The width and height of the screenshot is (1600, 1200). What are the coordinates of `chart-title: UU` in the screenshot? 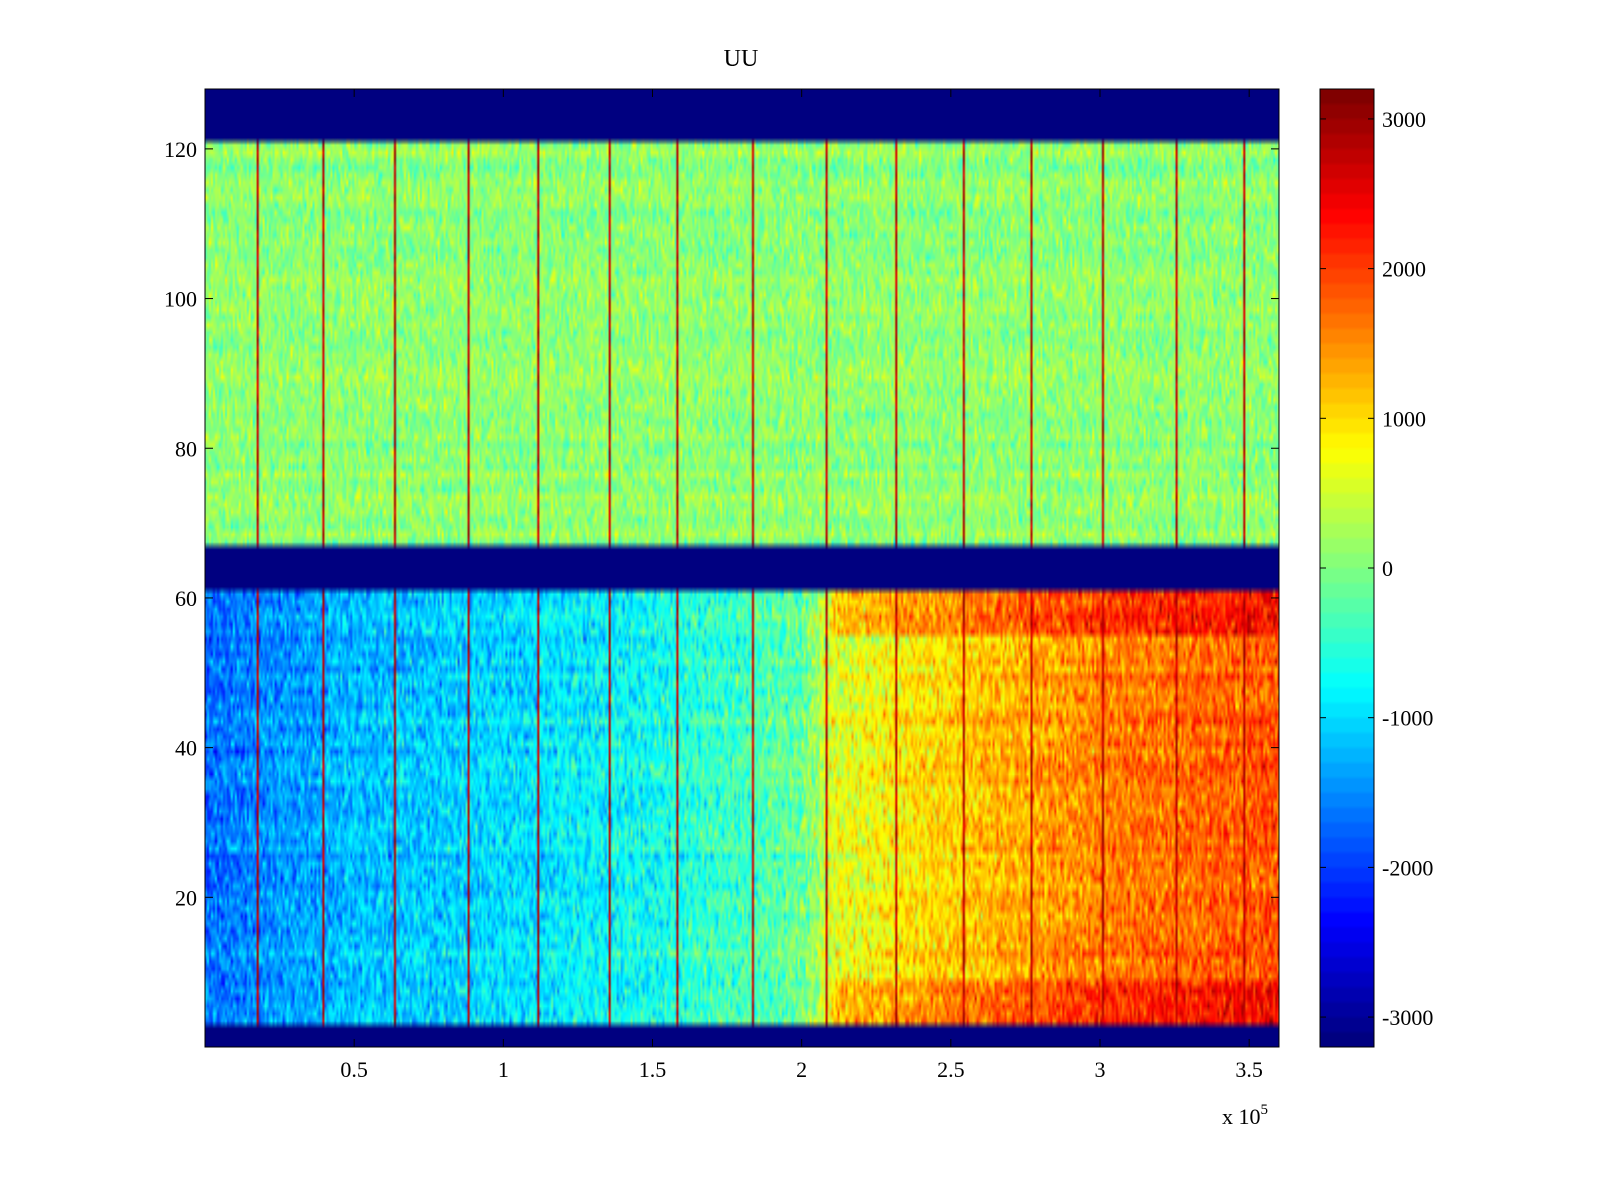 It's located at (741, 59).